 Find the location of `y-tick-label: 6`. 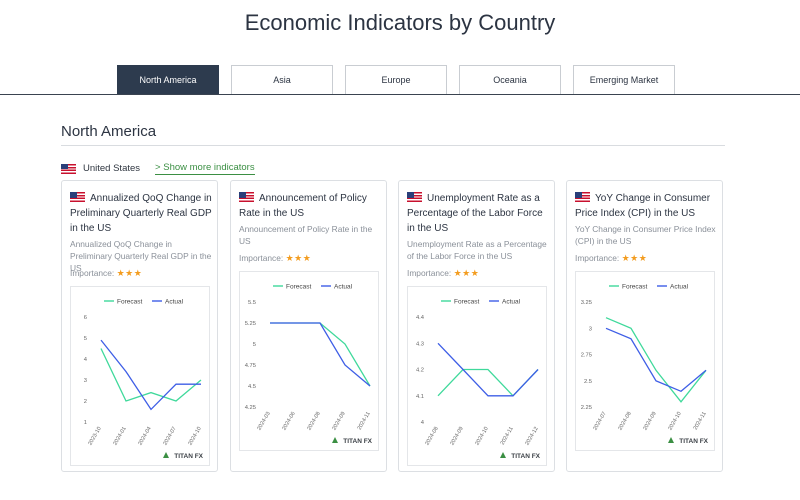

y-tick-label: 6 is located at coordinates (85, 318).